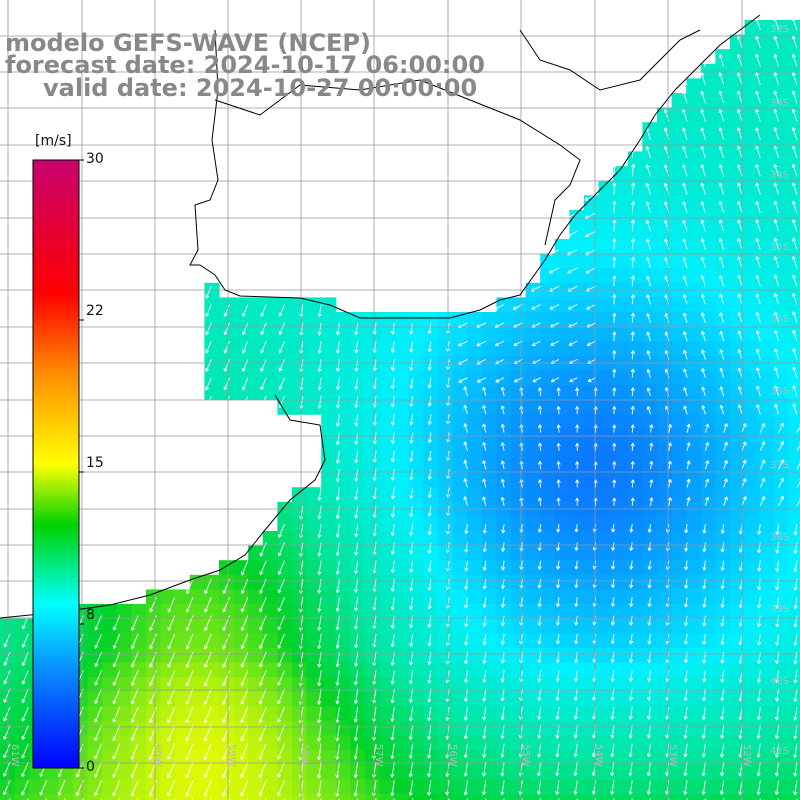 This screenshot has width=800, height=800. I want to click on colorbar-tick-30: 30, so click(95, 159).